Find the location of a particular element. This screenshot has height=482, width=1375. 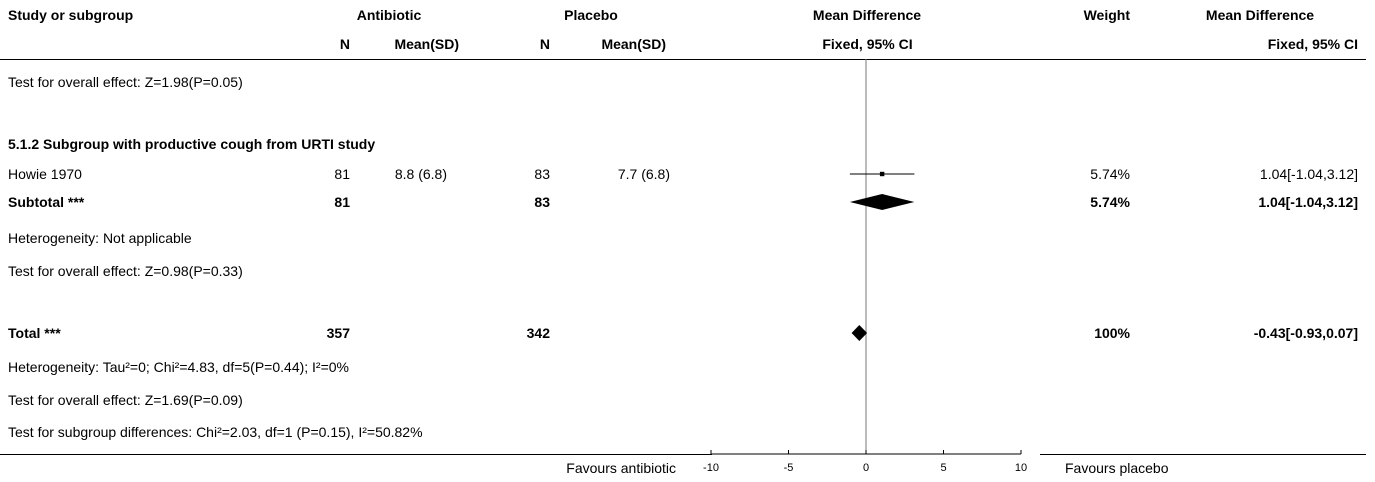

x-axis-tick-label: 0 is located at coordinates (866, 468).